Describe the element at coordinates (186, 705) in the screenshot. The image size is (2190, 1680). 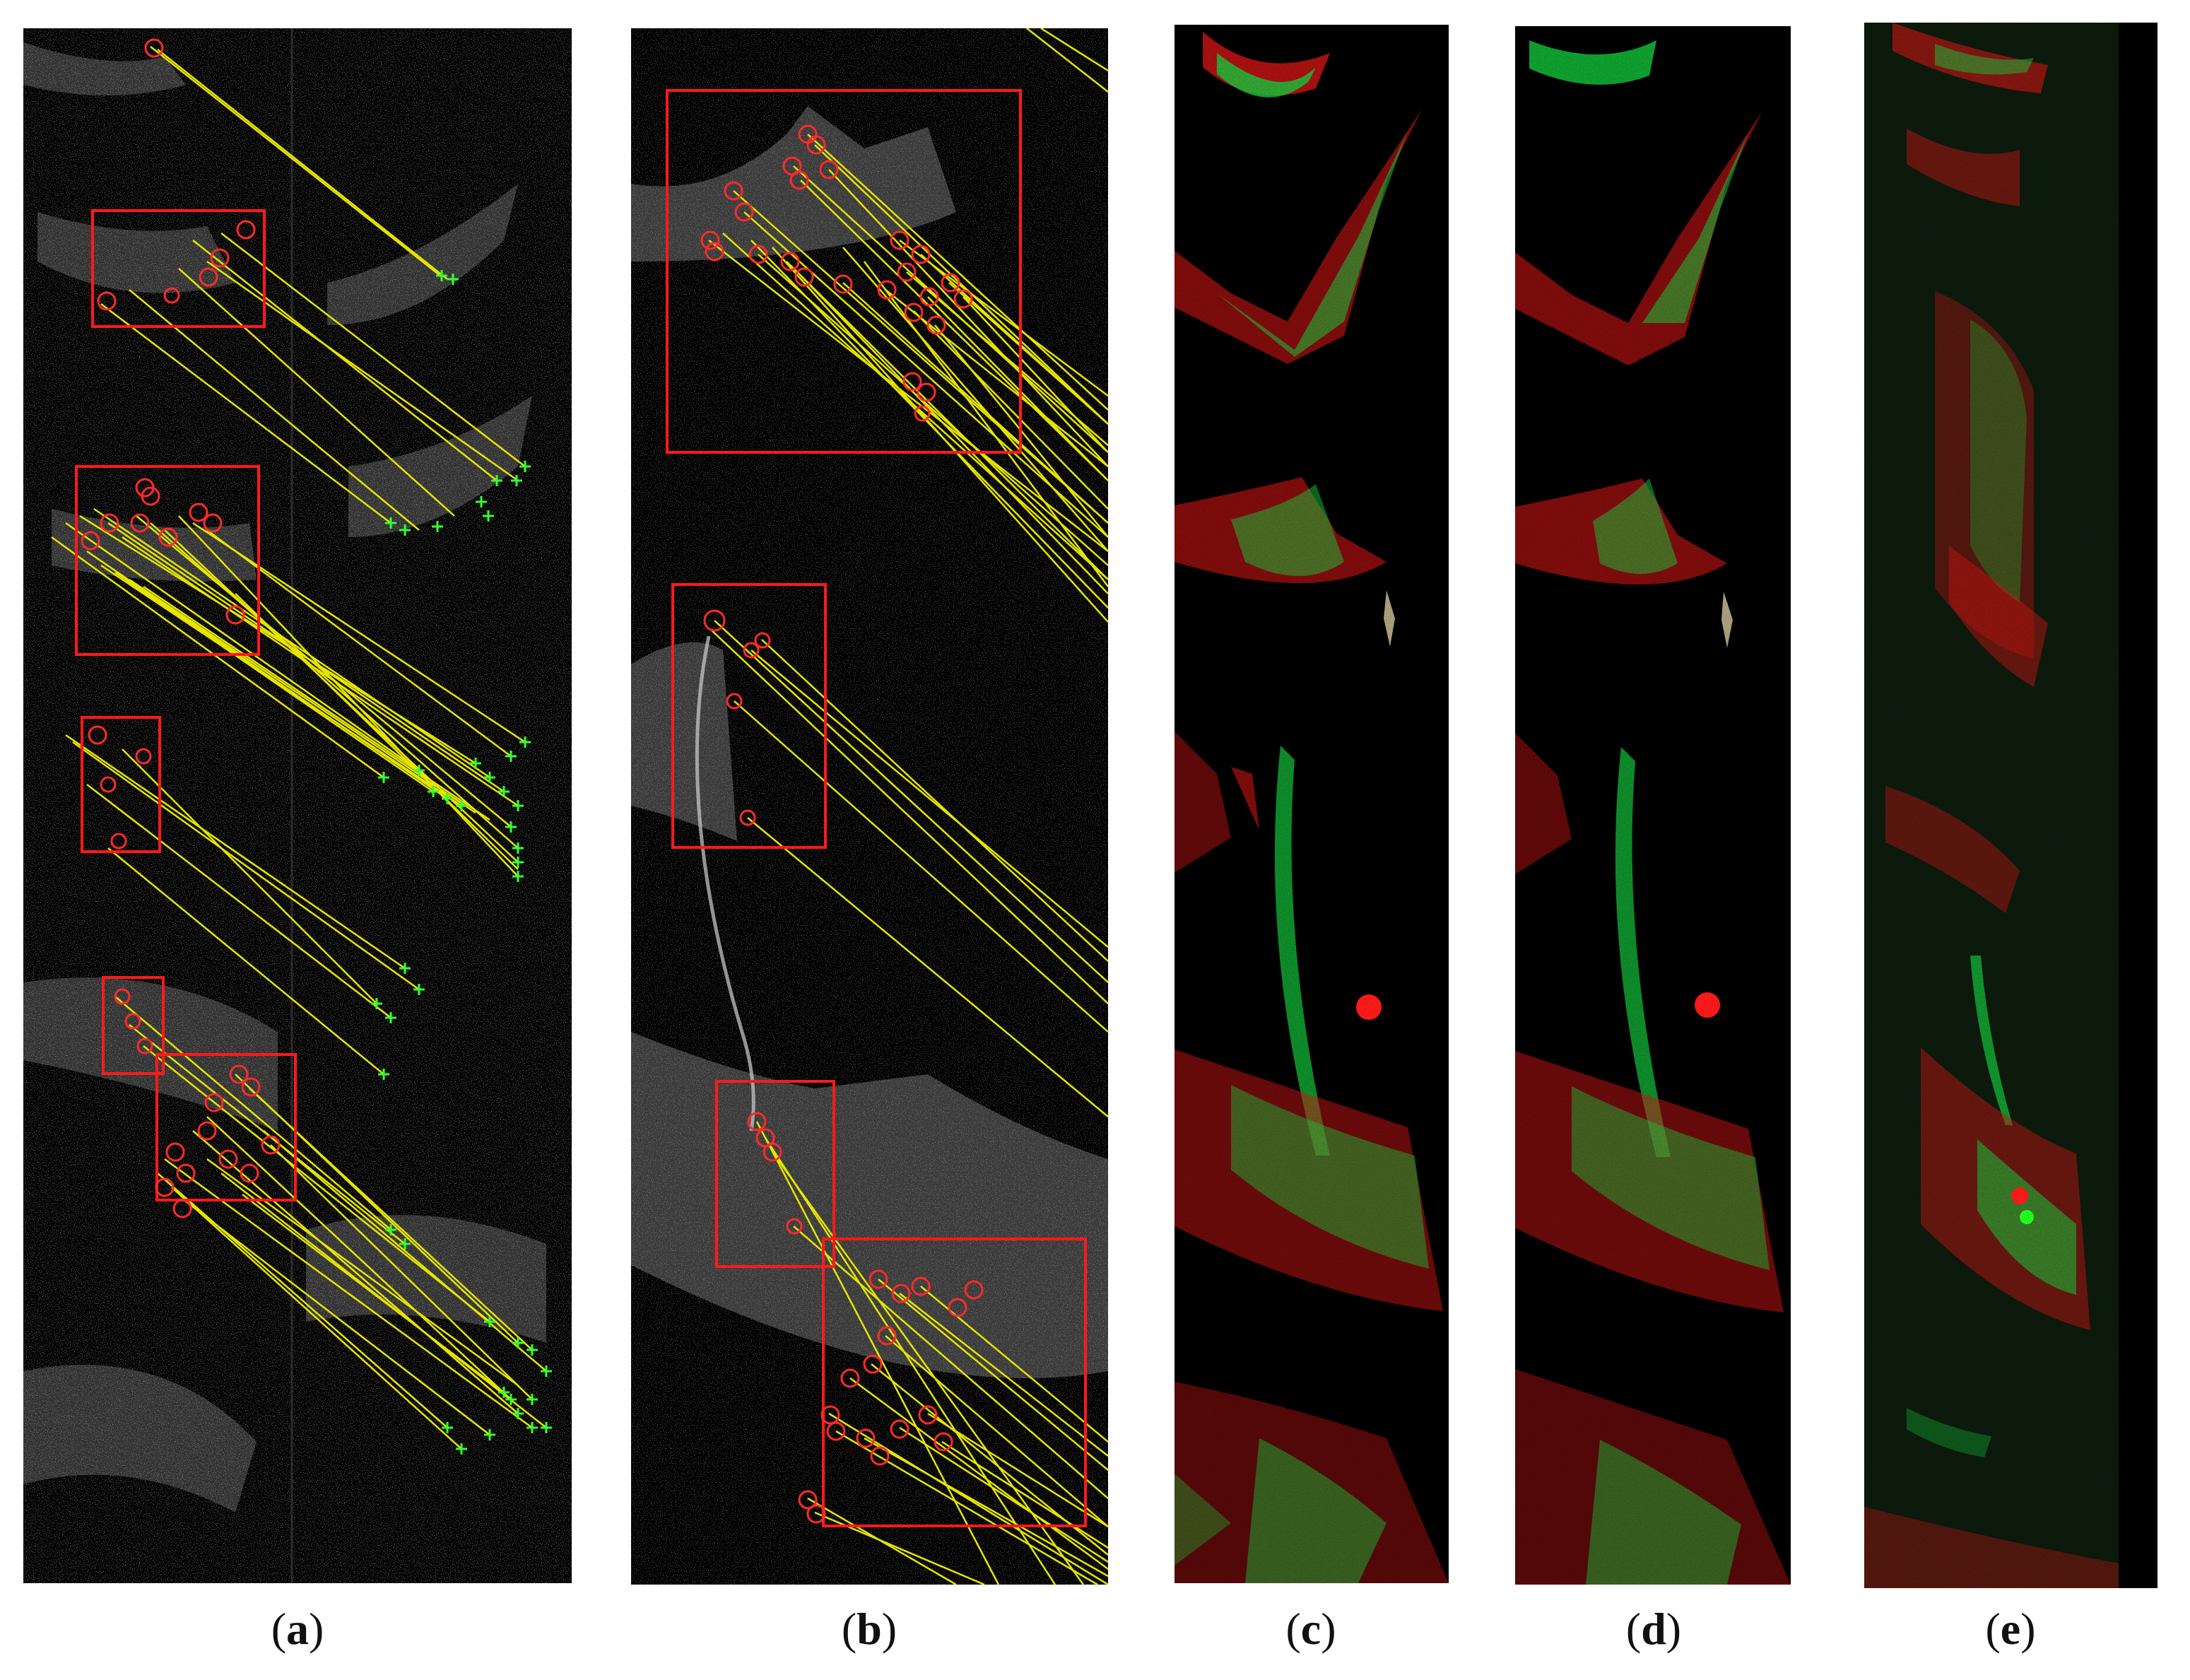
I see `roi-boxes` at that location.